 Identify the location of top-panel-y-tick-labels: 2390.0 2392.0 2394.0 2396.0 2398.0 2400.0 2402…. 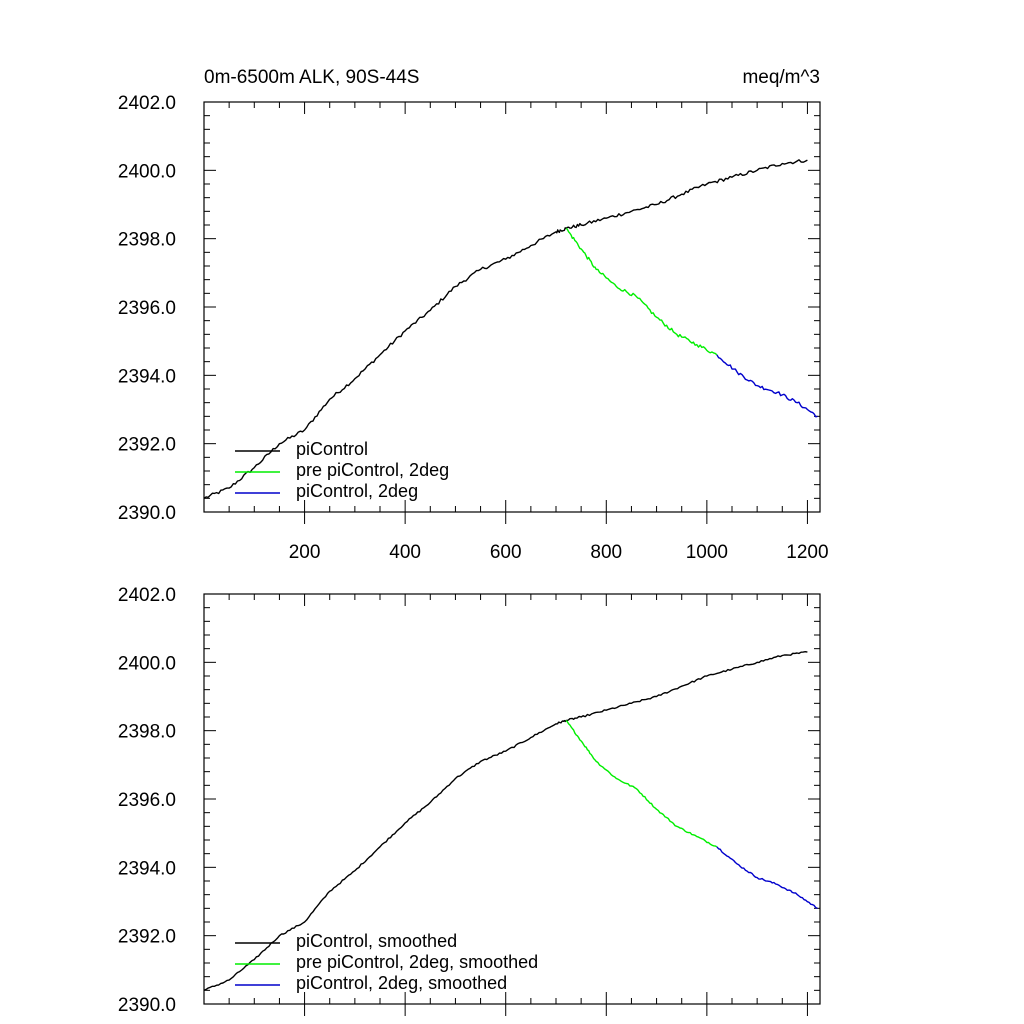
(147, 308).